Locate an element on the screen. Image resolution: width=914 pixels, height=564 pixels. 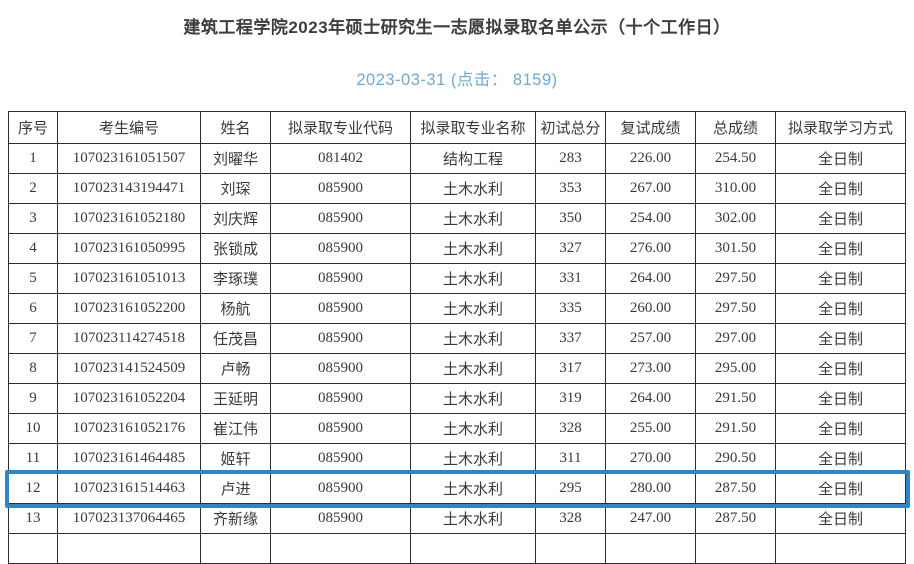
column-header: 序号 is located at coordinates (33, 127).